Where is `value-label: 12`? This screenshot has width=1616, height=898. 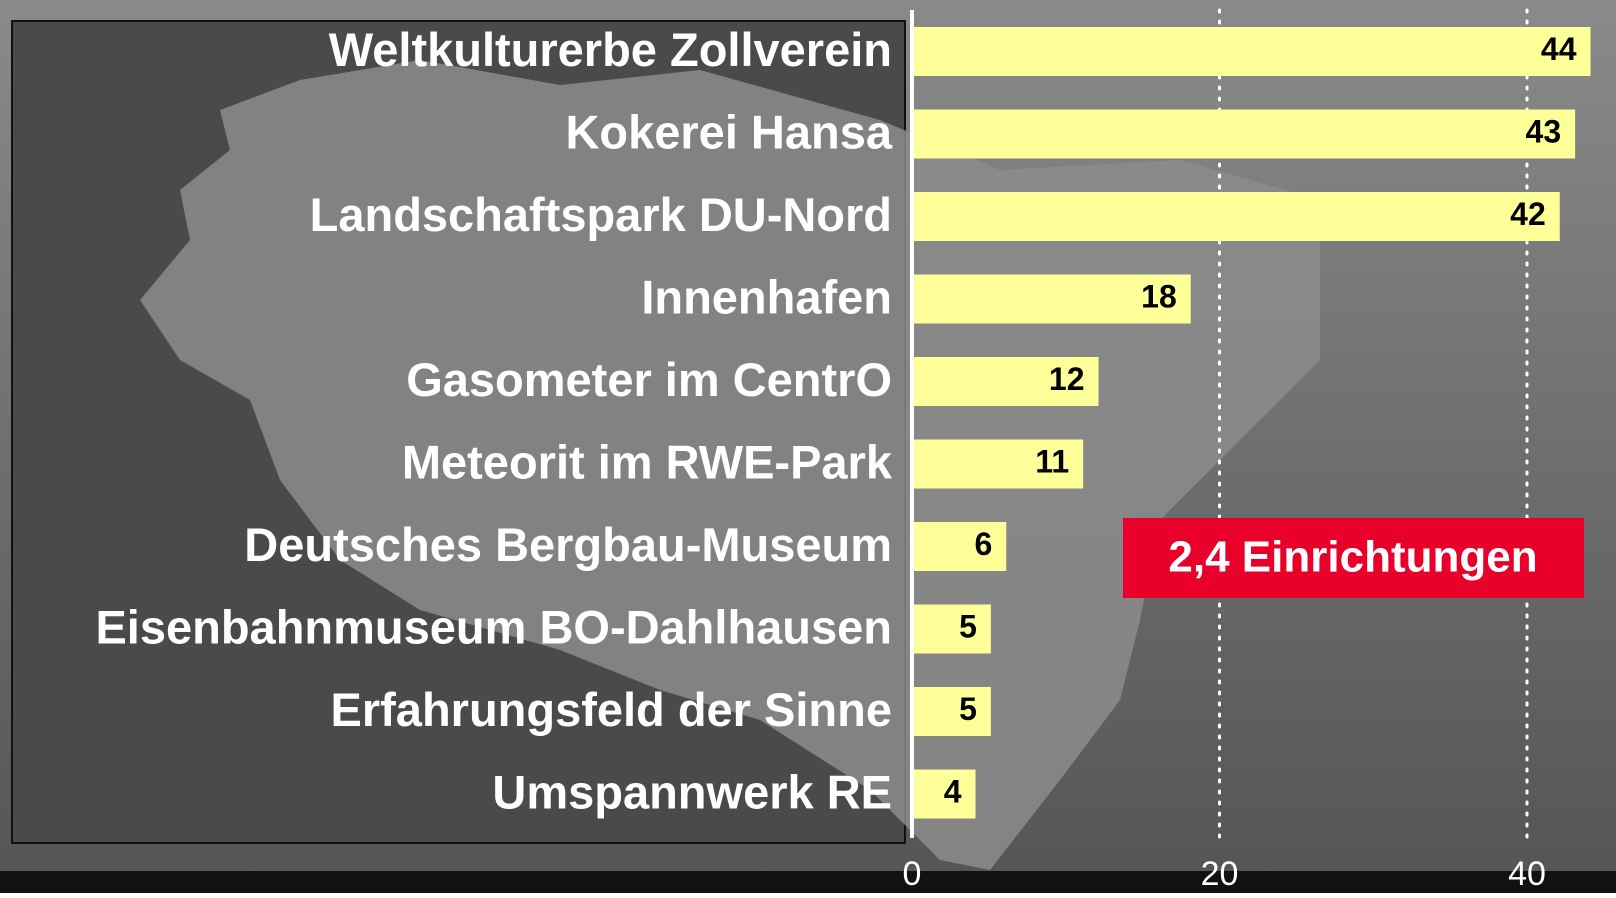 value-label: 12 is located at coordinates (1067, 379).